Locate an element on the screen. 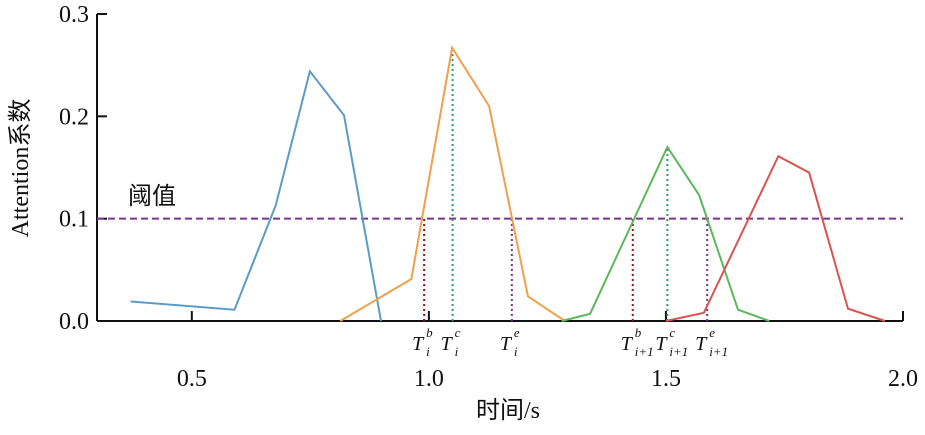 Image resolution: width=925 pixels, height=435 pixels. threshold-label: 阈值 is located at coordinates (152, 196).